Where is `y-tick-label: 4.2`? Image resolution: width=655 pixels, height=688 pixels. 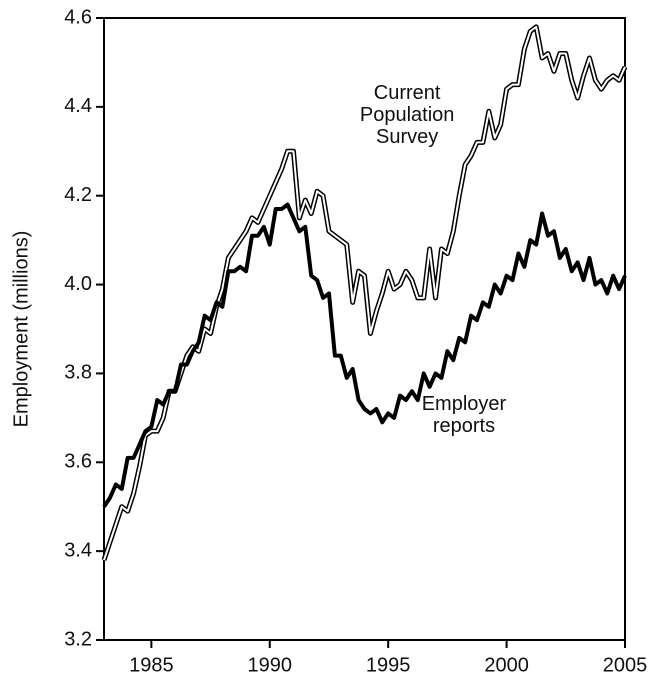
y-tick-label: 4.2 is located at coordinates (78, 195).